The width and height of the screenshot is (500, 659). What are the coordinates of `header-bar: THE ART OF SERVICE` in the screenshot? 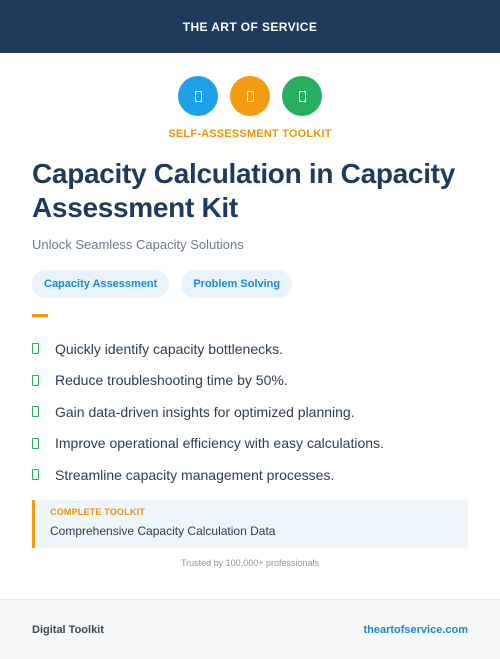 It's located at (250, 26).